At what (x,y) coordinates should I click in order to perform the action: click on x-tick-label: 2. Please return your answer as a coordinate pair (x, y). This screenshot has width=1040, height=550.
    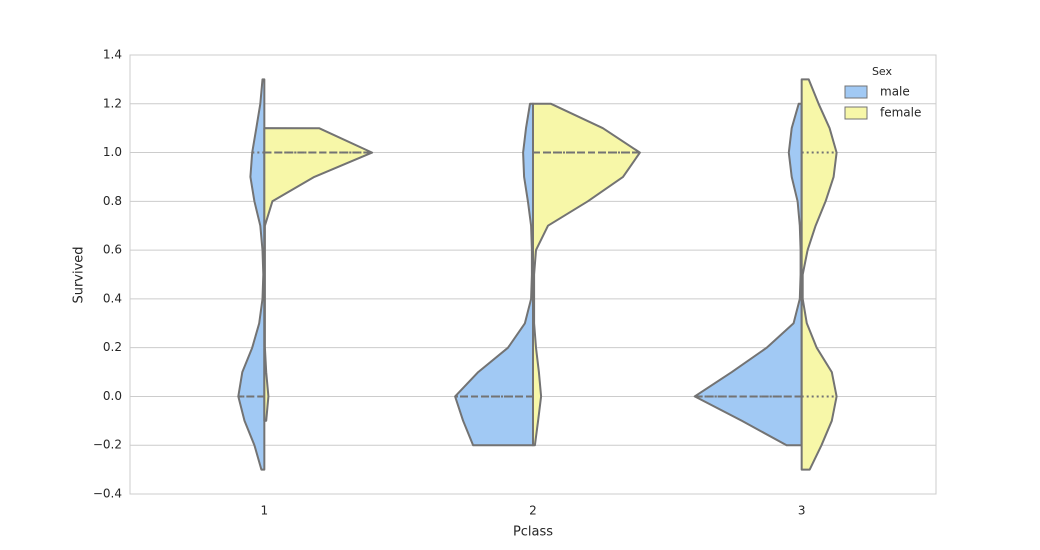
    Looking at the image, I should click on (533, 511).